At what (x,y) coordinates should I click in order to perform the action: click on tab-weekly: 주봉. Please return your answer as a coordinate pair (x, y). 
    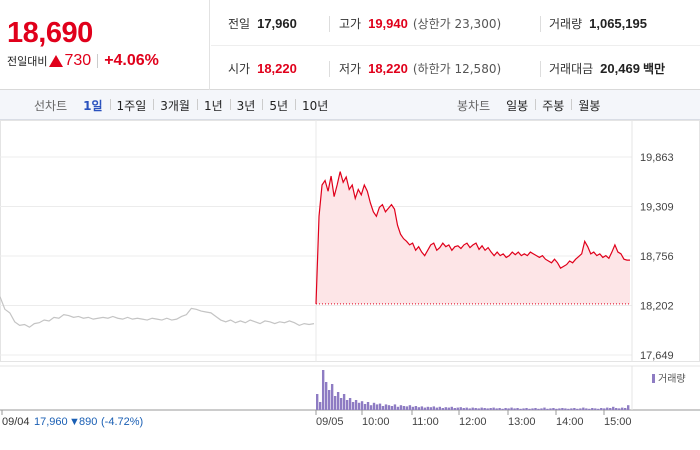
    Looking at the image, I should click on (553, 105).